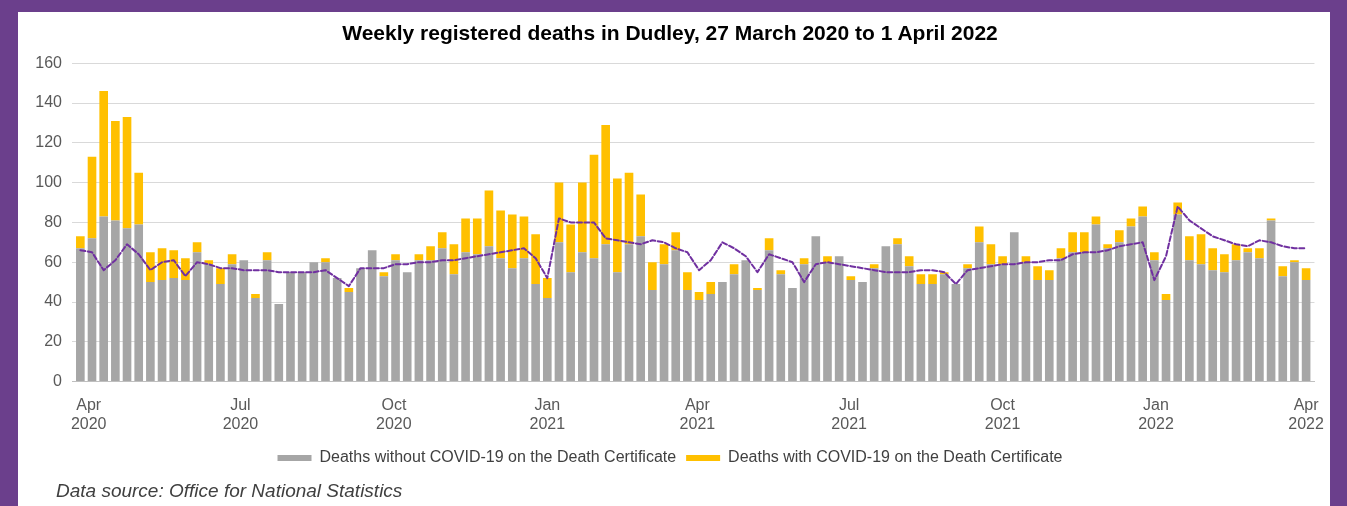 The height and width of the screenshot is (506, 1347). Describe the element at coordinates (53, 301) in the screenshot. I see `y-tick-label: 40` at that location.